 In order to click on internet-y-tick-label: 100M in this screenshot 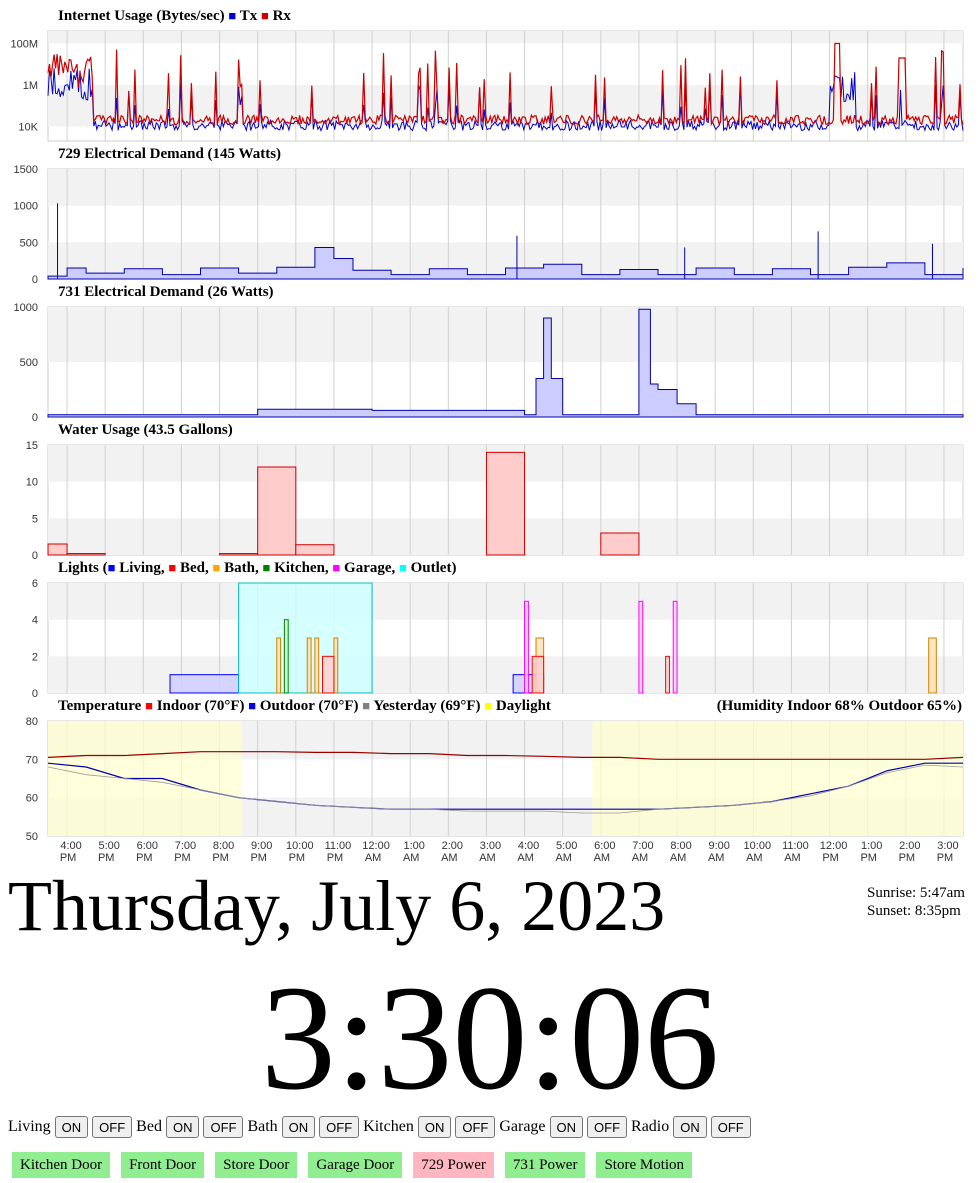, I will do `click(24, 44)`.